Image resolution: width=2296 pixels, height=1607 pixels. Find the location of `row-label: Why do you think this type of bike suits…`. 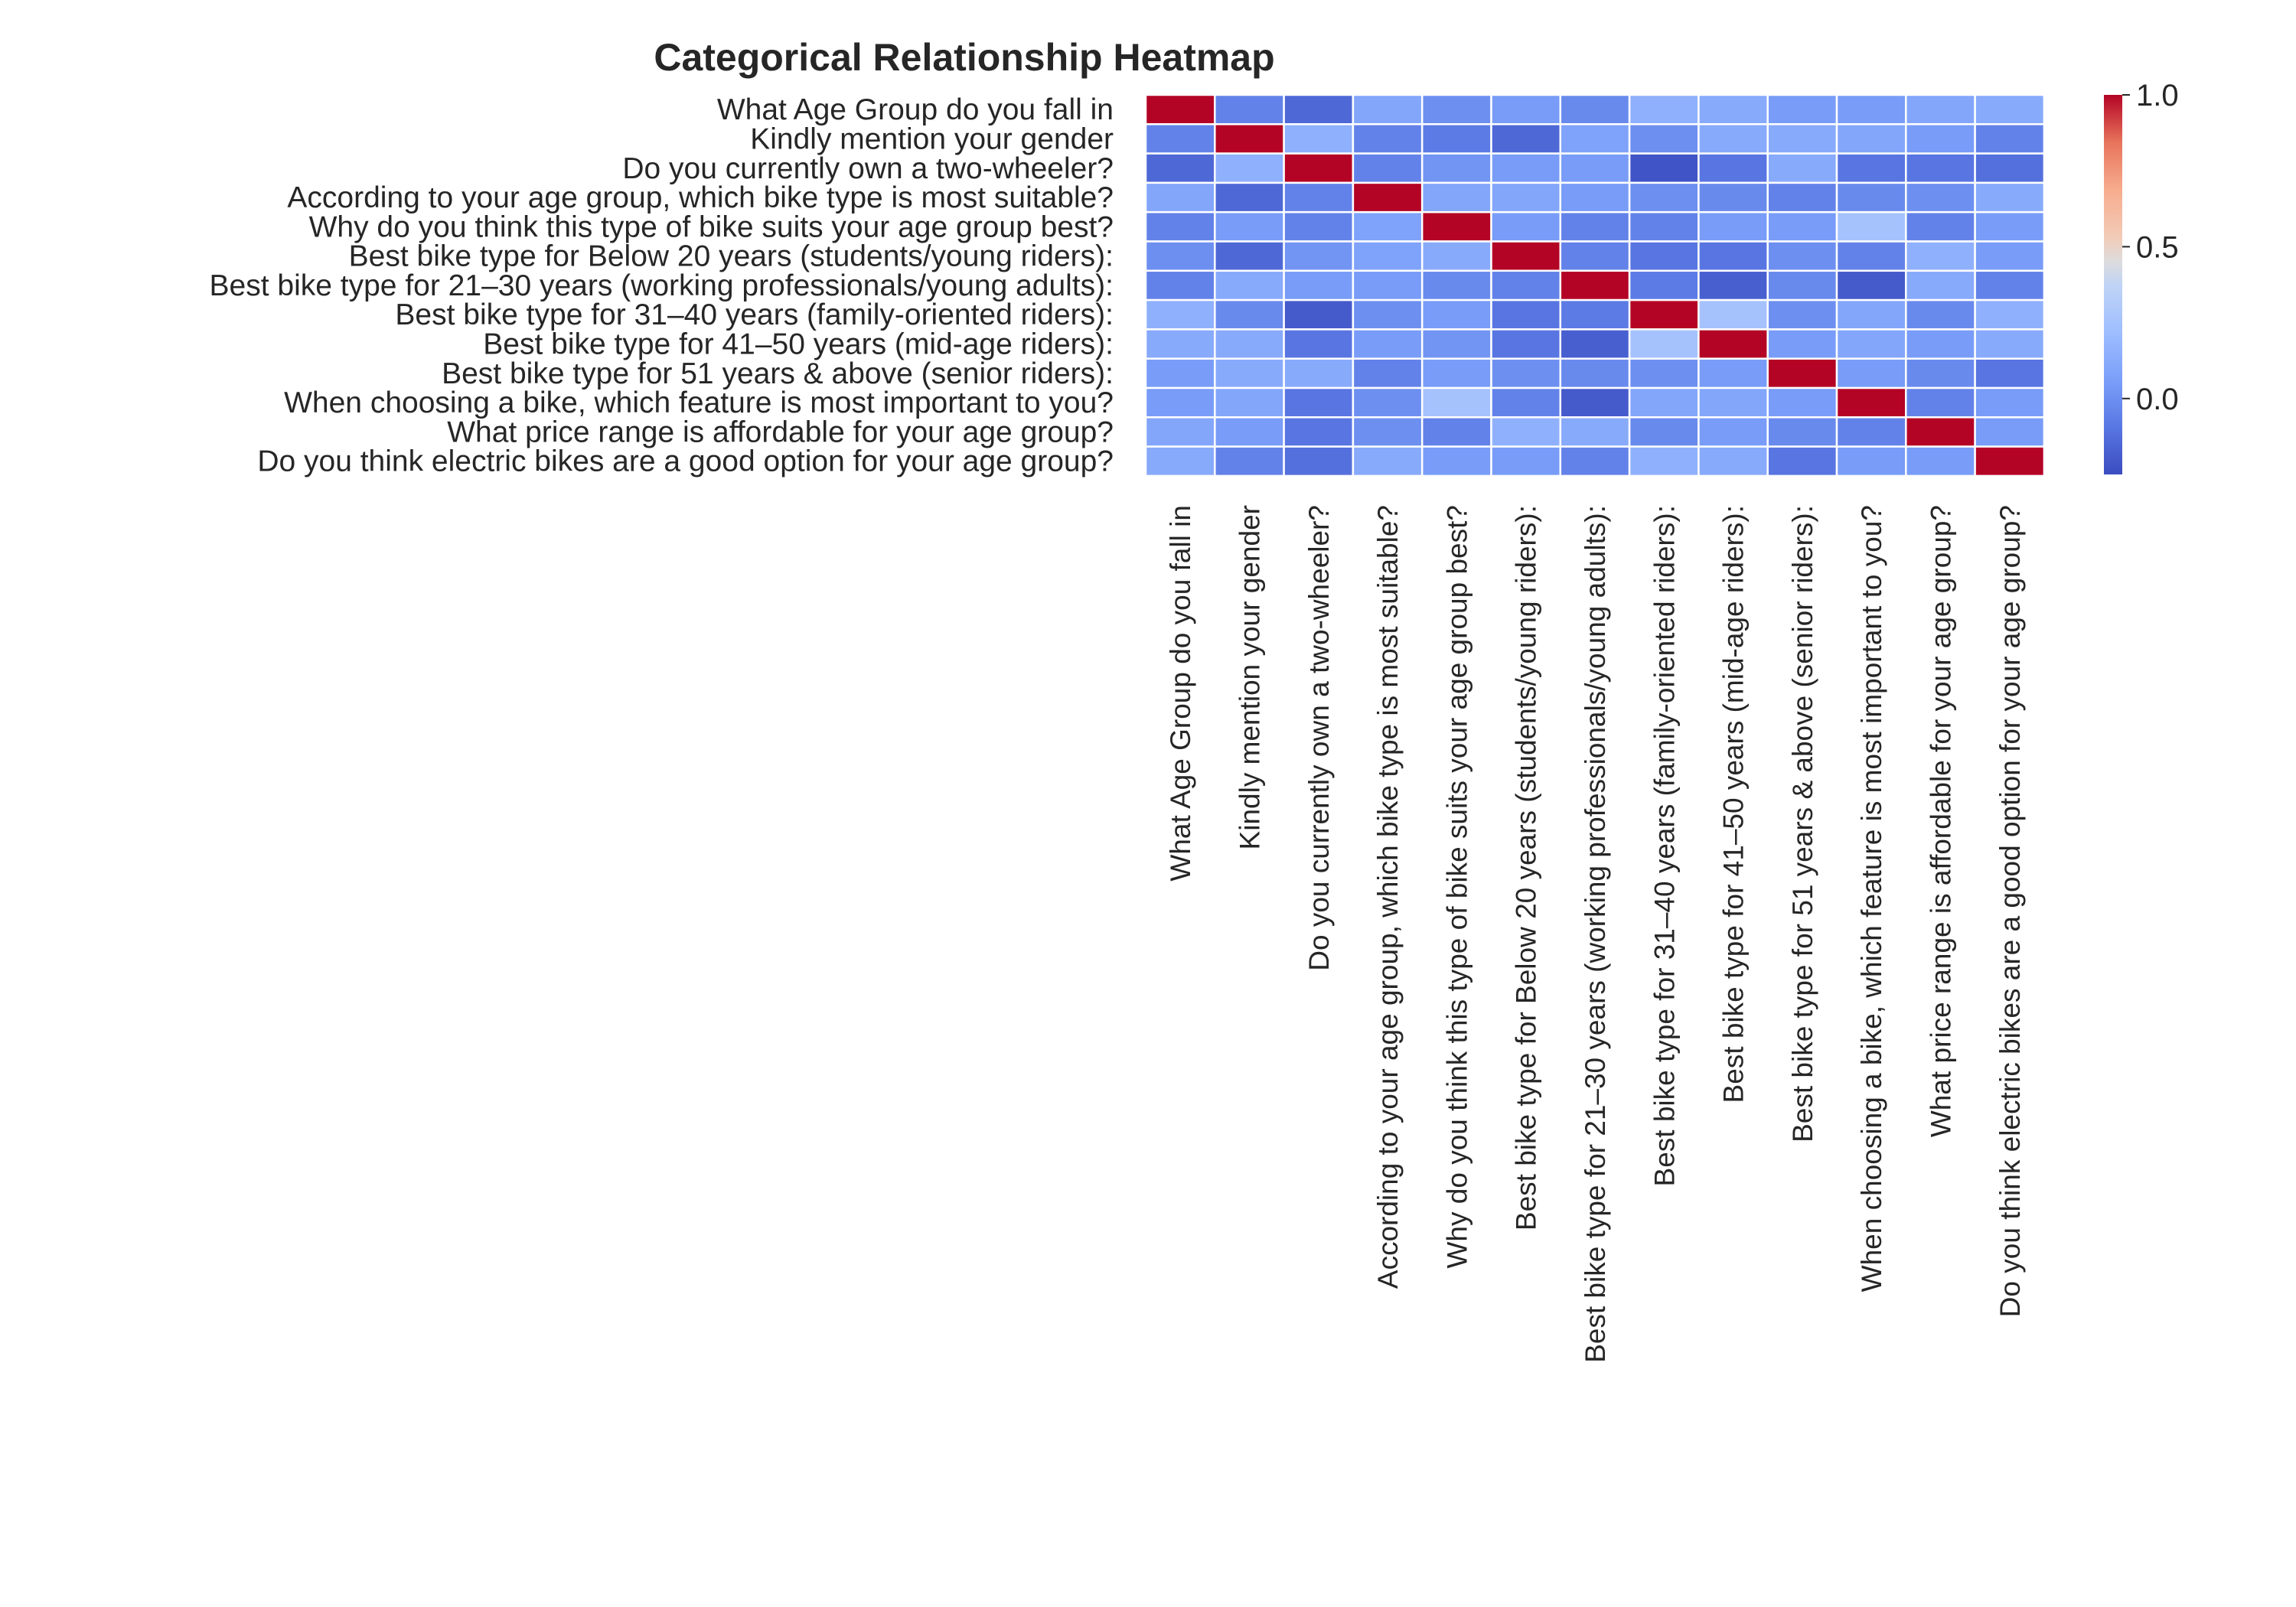

row-label: Why do you think this type of bike suits… is located at coordinates (711, 226).